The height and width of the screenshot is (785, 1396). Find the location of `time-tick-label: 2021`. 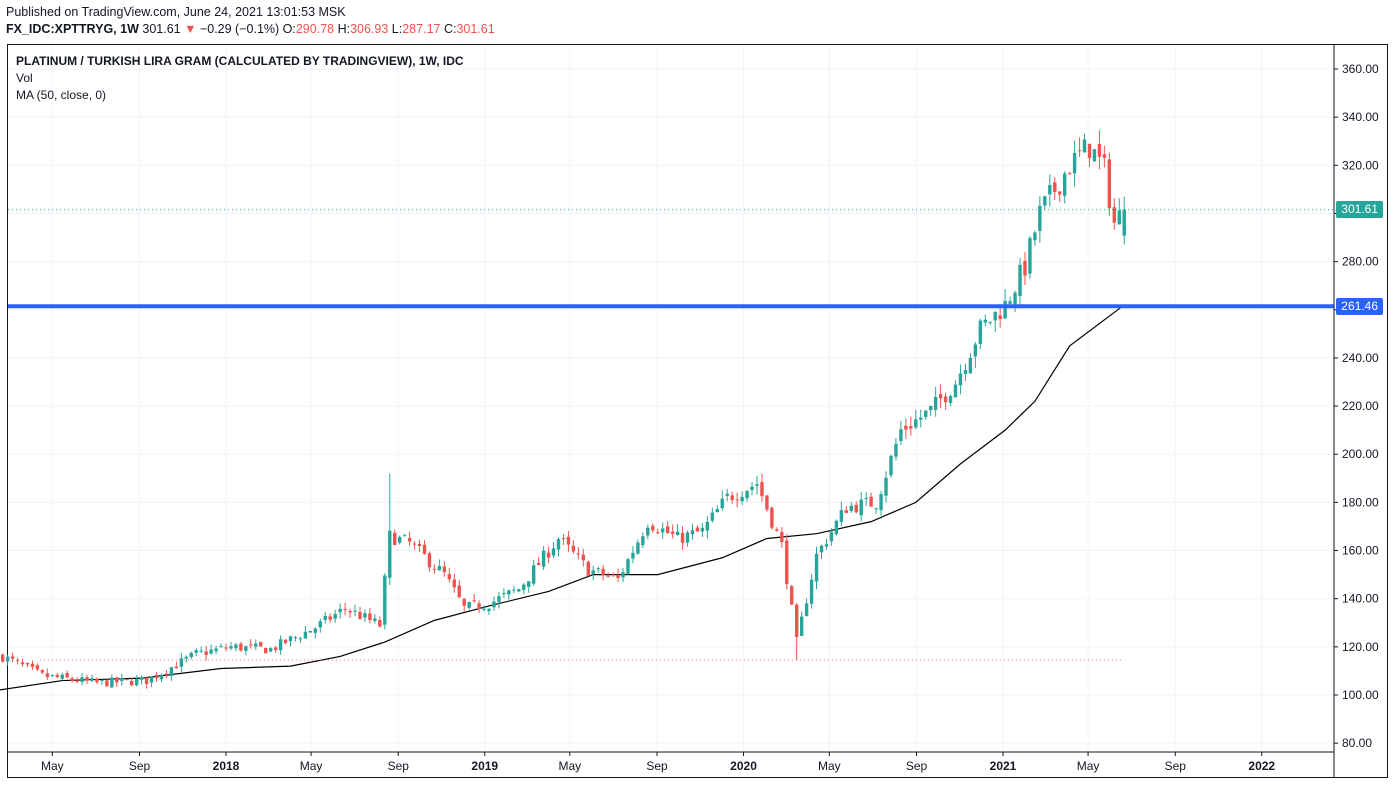

time-tick-label: 2021 is located at coordinates (1003, 766).